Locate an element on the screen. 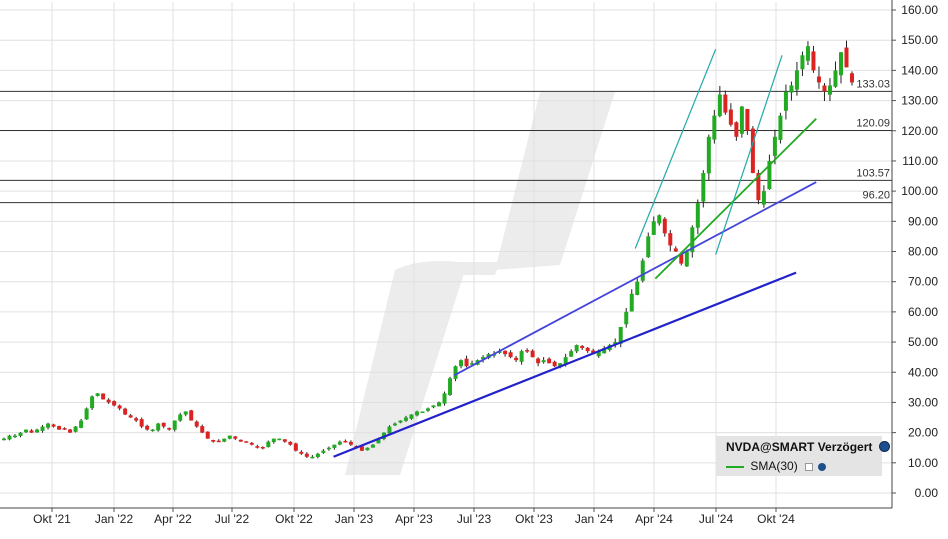 The image size is (948, 539). settings-icon is located at coordinates (884, 446).